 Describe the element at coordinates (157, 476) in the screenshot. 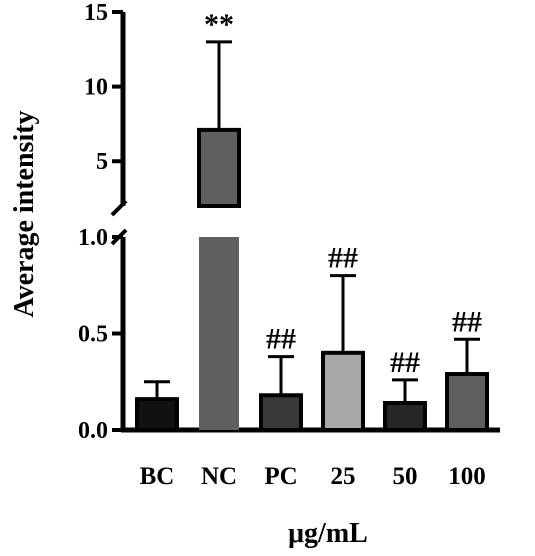

I see `x-tick-label-BC: BC` at that location.